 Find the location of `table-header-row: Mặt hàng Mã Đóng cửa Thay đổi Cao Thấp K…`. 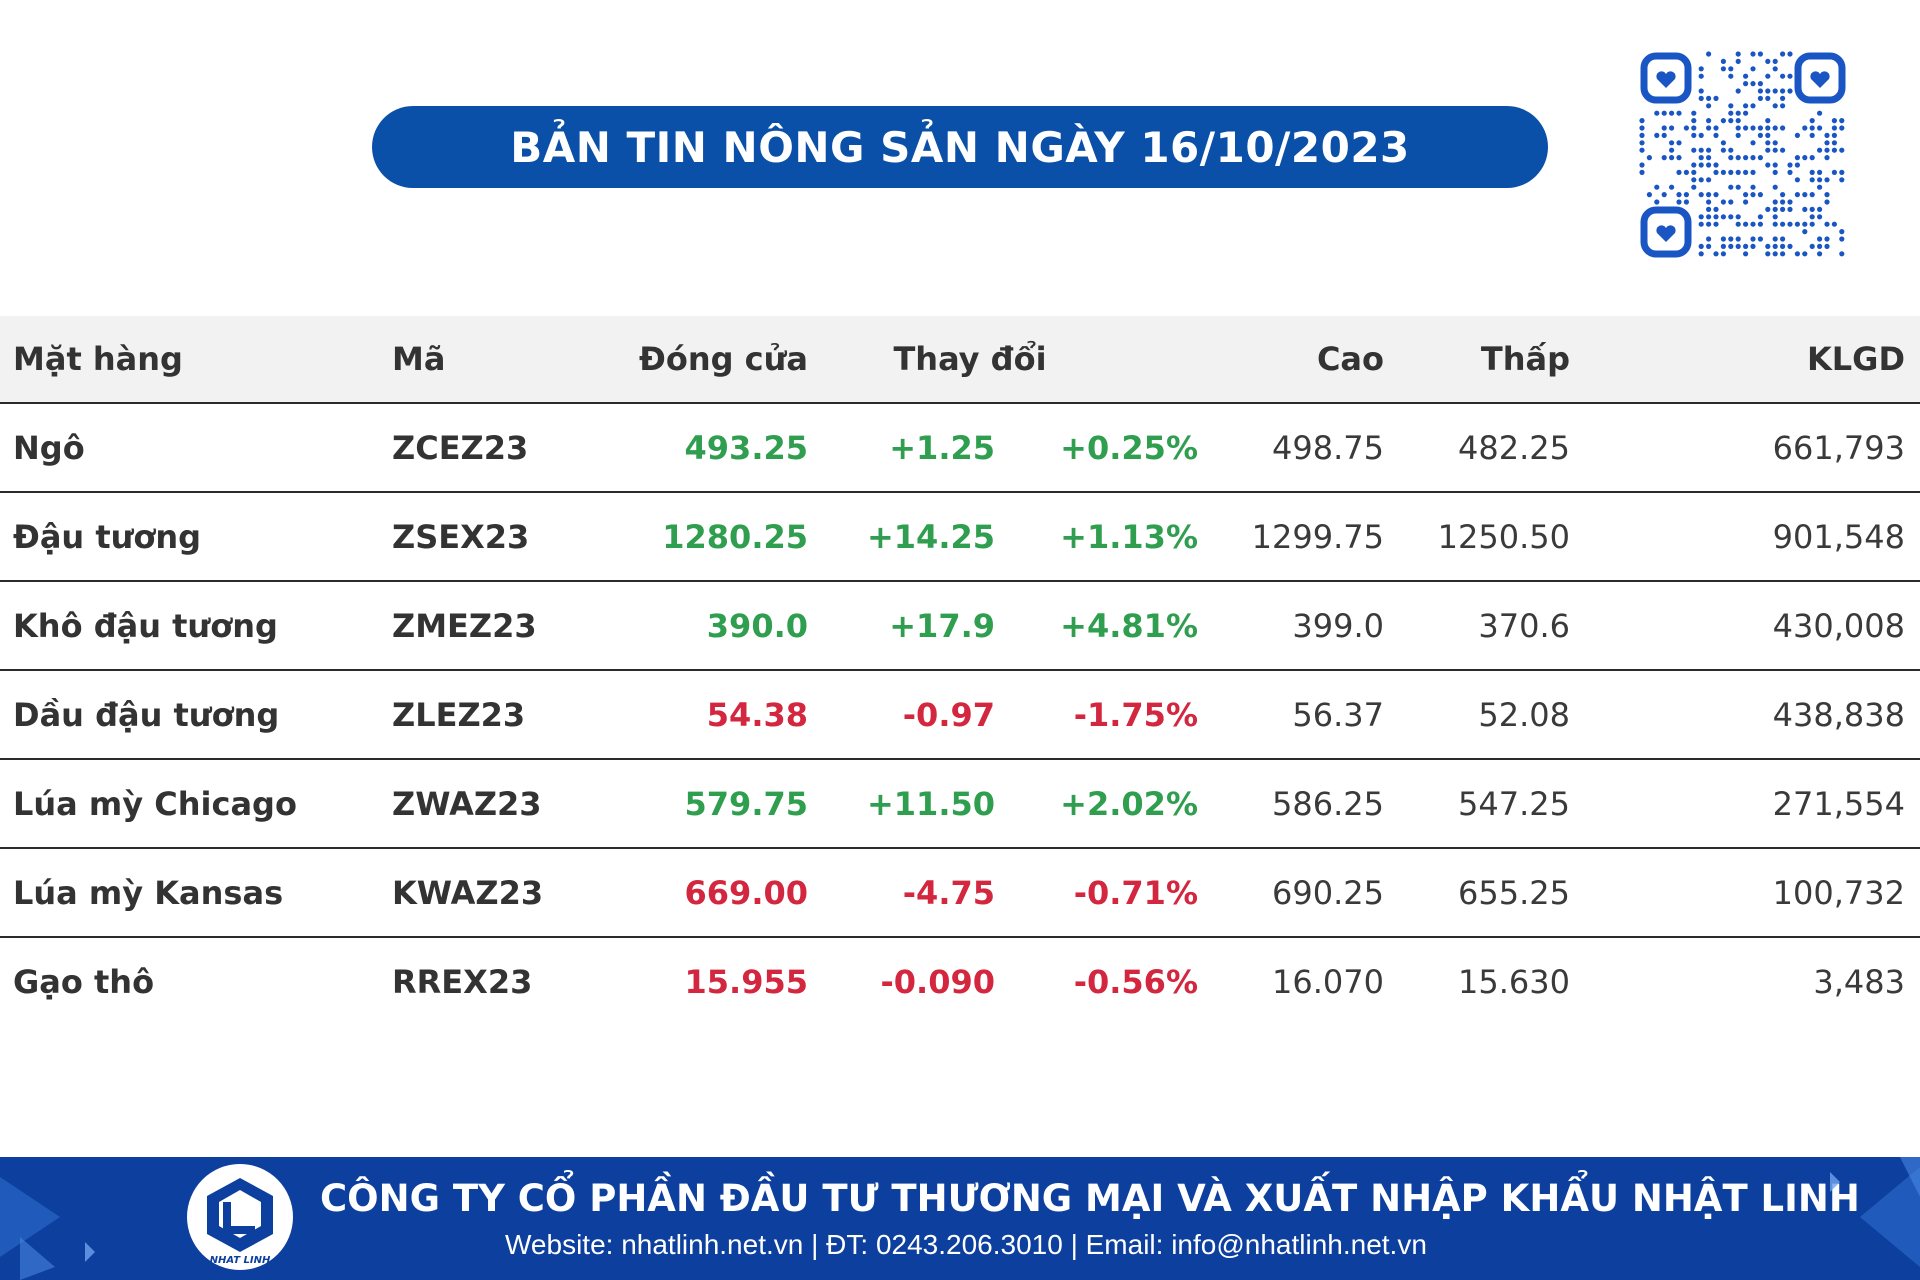

table-header-row: Mặt hàng Mã Đóng cửa Thay đổi Cao Thấp K… is located at coordinates (960, 360).